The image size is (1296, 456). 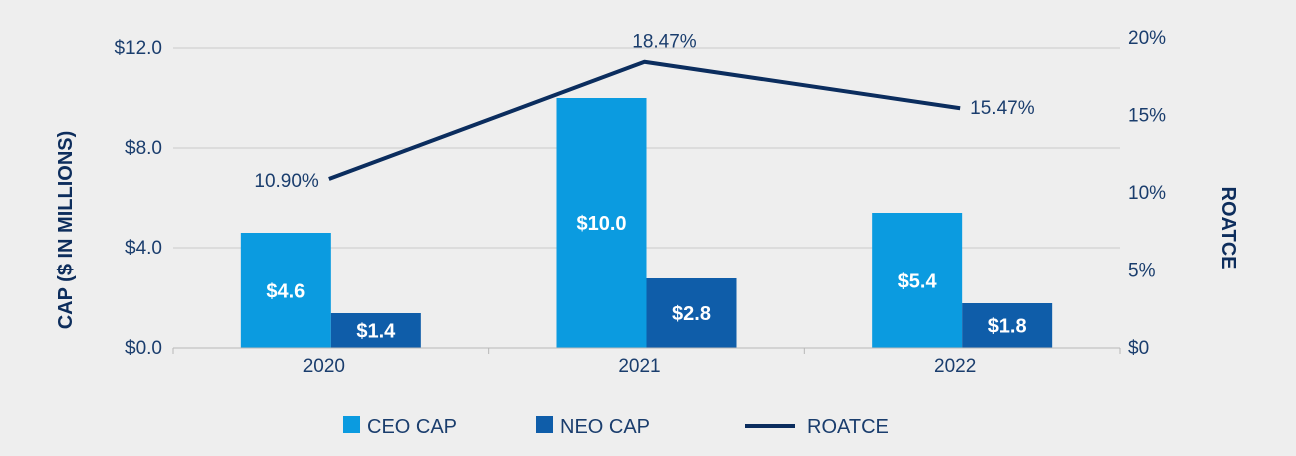 What do you see at coordinates (143, 148) in the screenshot?
I see `y-tick-label: $8.0` at bounding box center [143, 148].